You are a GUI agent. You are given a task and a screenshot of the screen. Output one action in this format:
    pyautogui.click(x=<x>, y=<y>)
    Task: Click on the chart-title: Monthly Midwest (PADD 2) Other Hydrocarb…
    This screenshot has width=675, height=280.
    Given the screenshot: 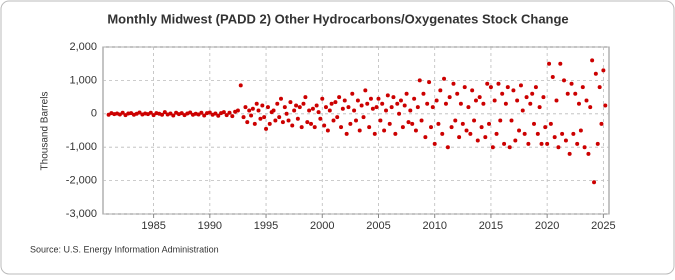 What is the action you would take?
    pyautogui.click(x=337, y=18)
    